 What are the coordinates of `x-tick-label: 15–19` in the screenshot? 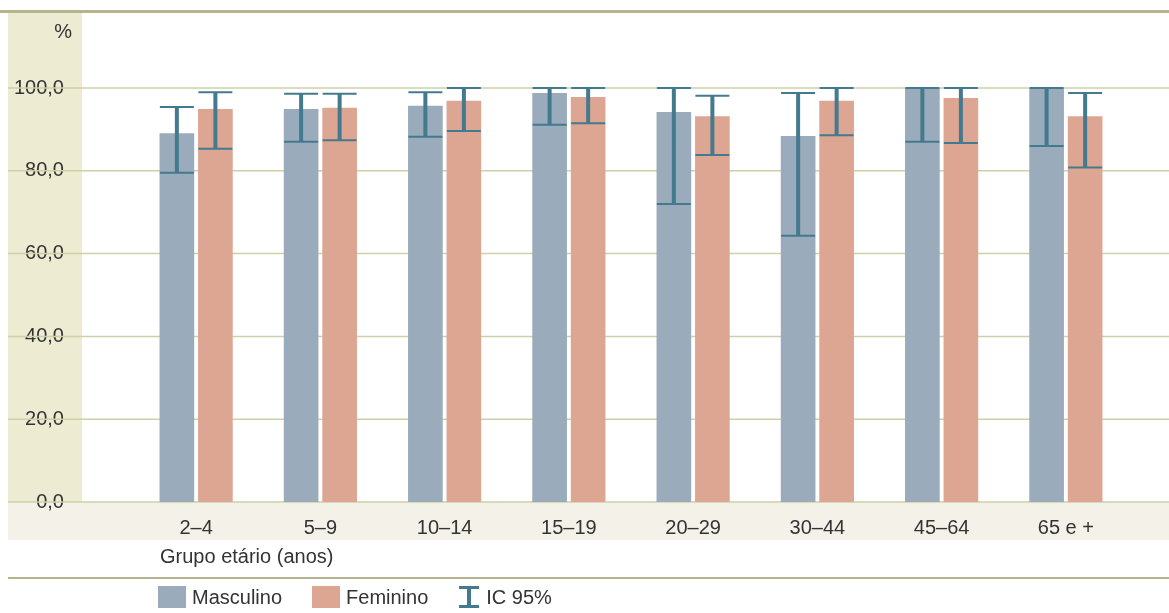 It's located at (569, 526).